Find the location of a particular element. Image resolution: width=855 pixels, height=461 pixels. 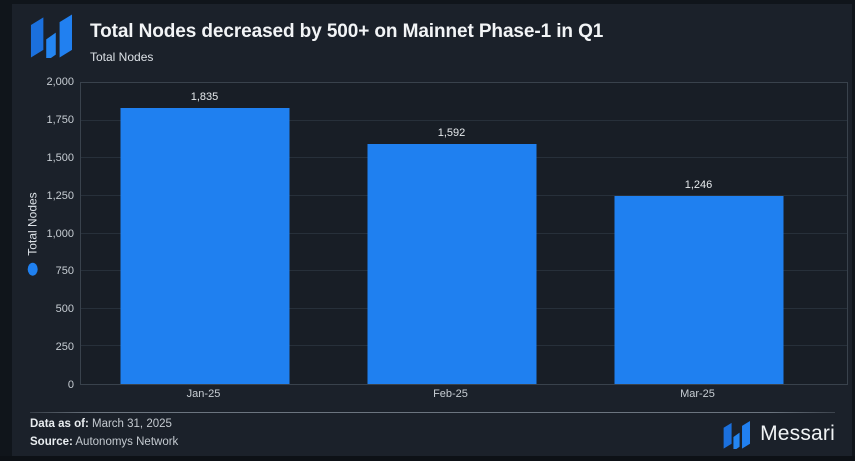

y-tick-label: 1,000 is located at coordinates (60, 233).